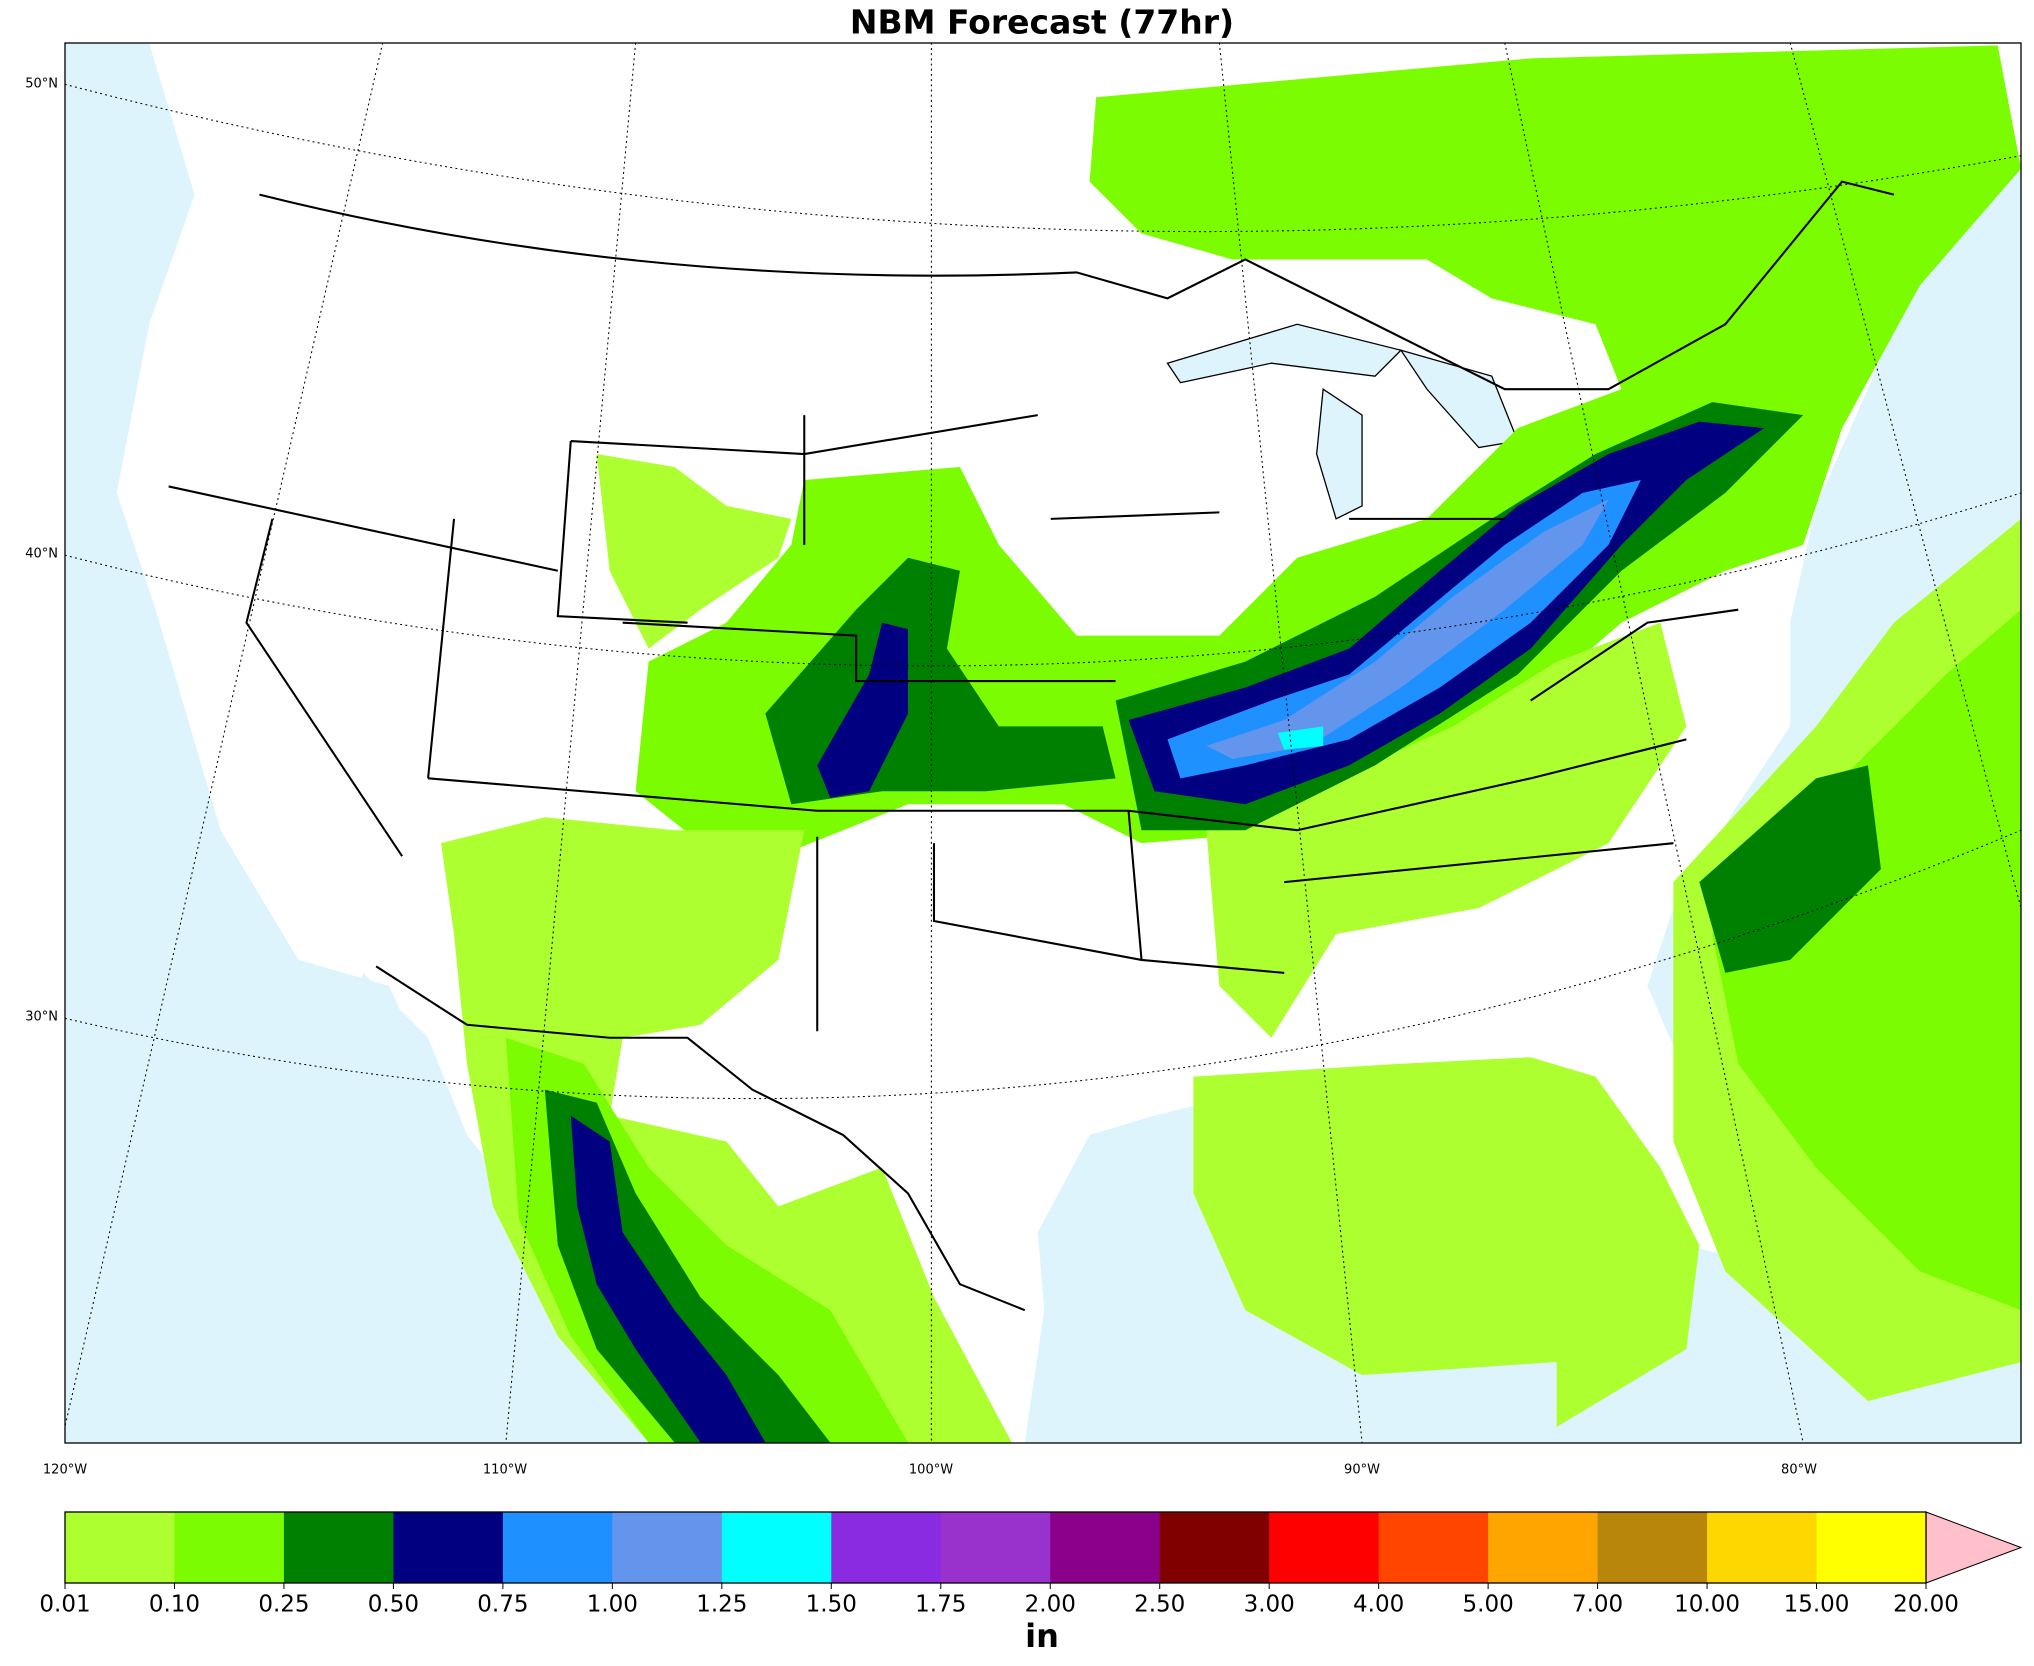  I want to click on colorbar-tick-label: 10.00, so click(1707, 1605).